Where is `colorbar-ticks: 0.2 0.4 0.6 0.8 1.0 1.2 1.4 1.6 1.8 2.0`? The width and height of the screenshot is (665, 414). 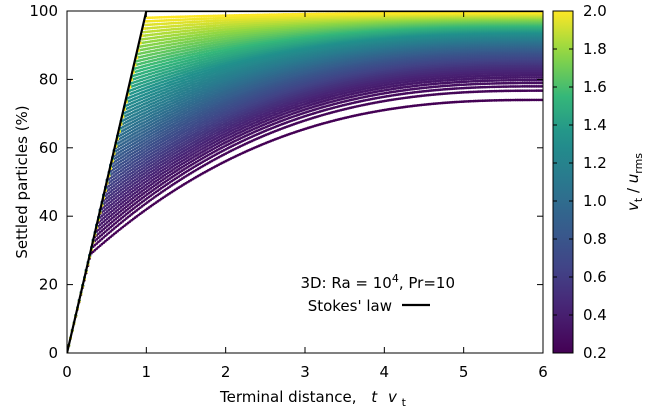
colorbar-ticks: 0.2 0.4 0.6 0.8 1.0 1.2 1.4 1.6 1.8 2.0 is located at coordinates (580, 182).